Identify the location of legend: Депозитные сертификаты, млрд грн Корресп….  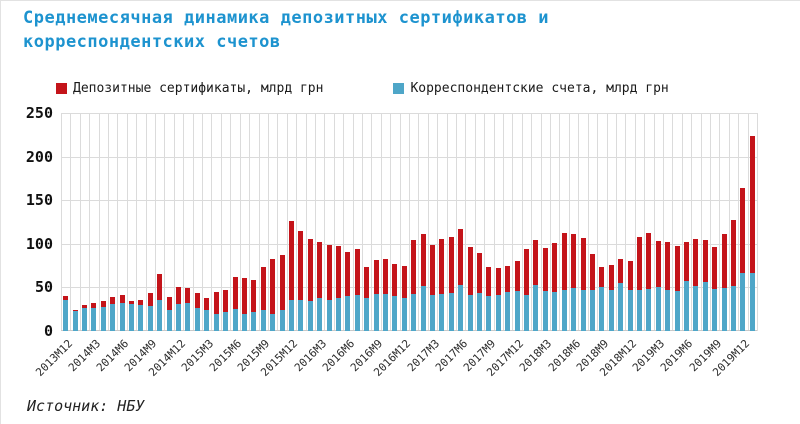
(362, 88).